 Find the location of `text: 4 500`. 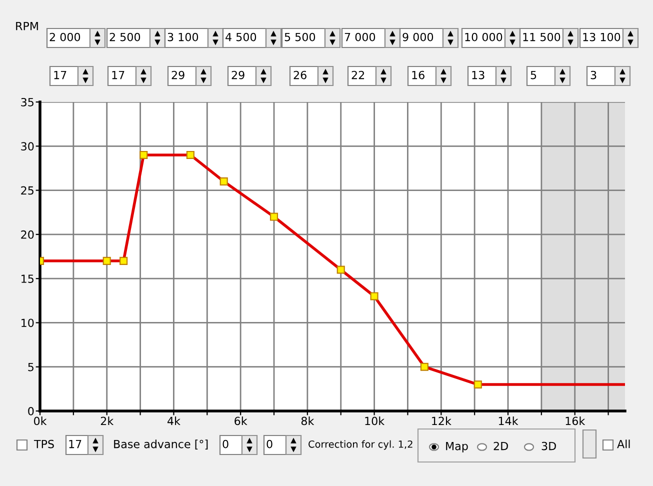

text: 4 500 is located at coordinates (241, 37).